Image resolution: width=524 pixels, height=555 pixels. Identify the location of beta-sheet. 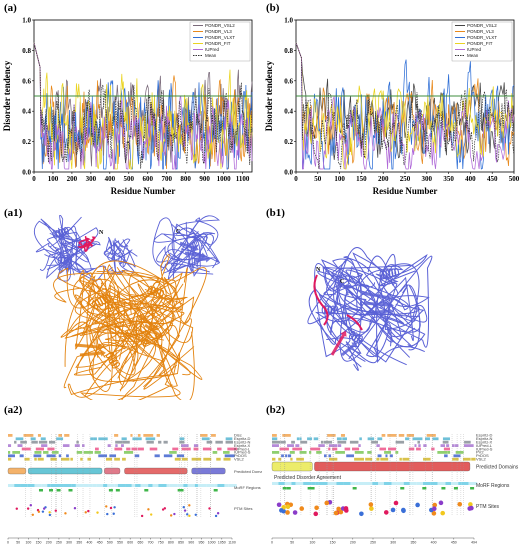
(379, 311).